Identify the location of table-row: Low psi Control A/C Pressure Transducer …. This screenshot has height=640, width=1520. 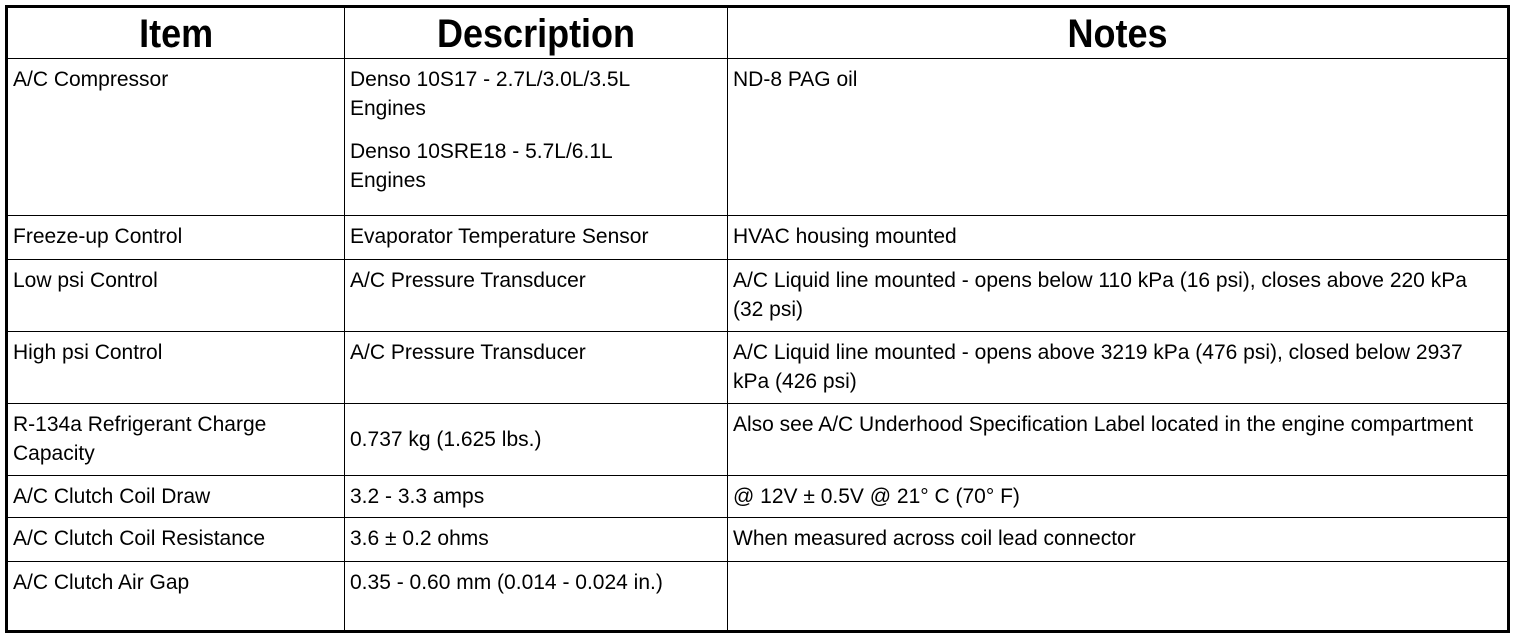
(757, 295).